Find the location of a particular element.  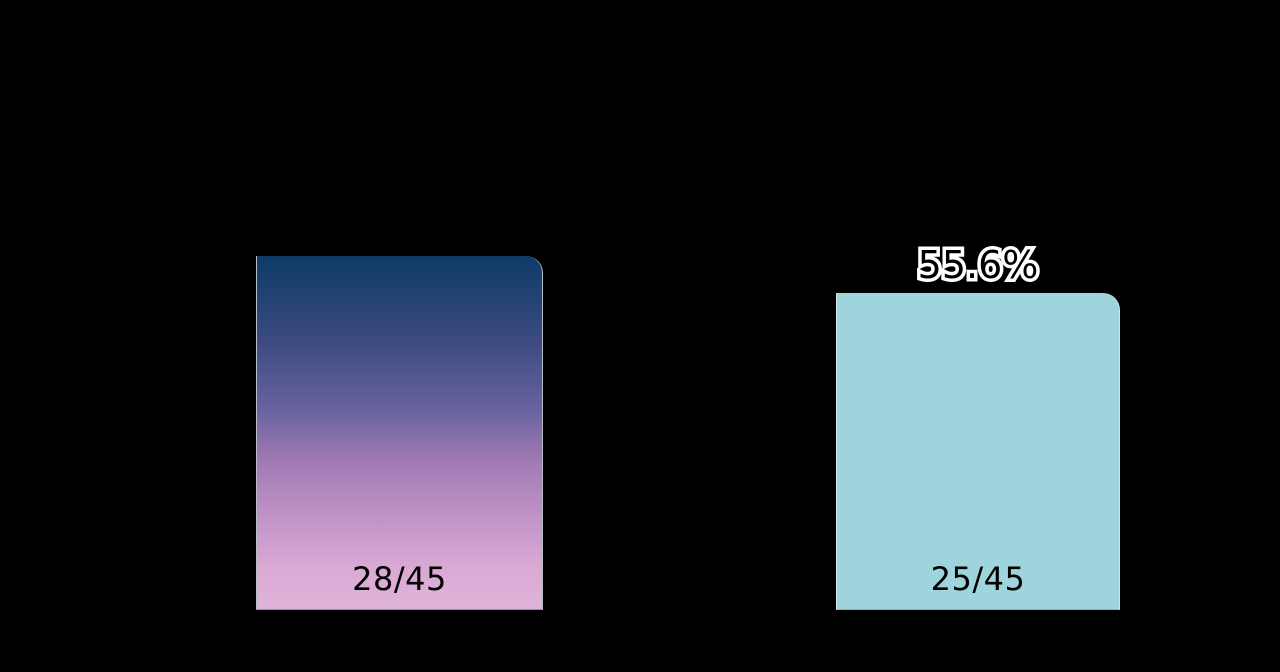

bar-fraction-label-0: 28/45 is located at coordinates (399, 579).